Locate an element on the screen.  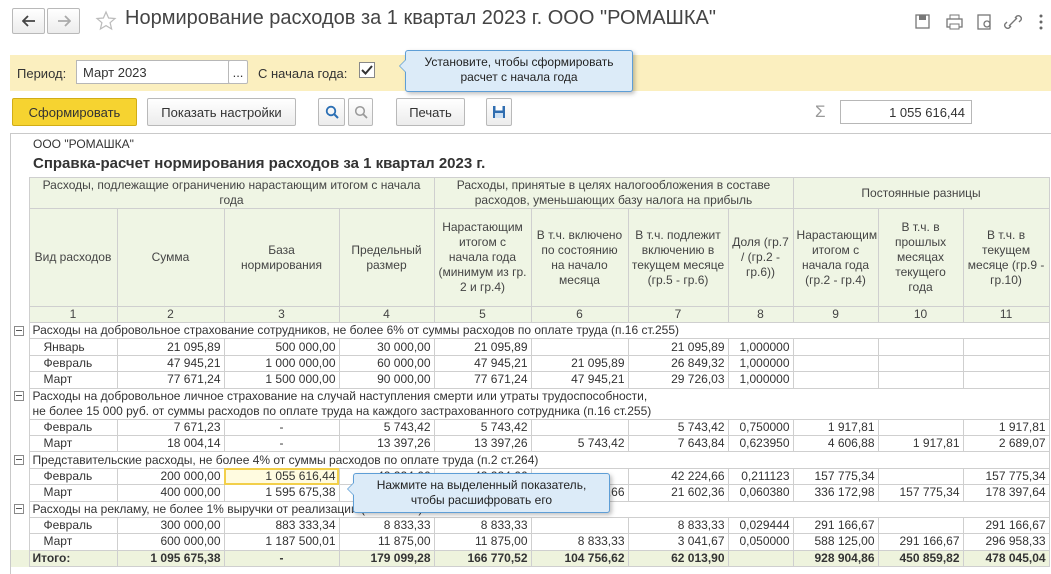
value-cell: 11 875,00 is located at coordinates (482, 542).